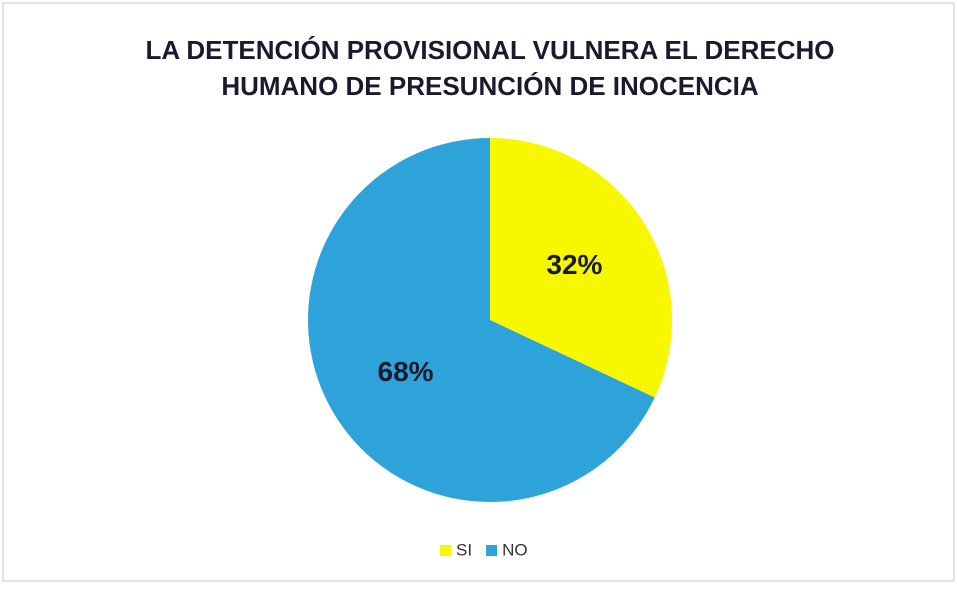  What do you see at coordinates (464, 549) in the screenshot?
I see `legend-label: SI` at bounding box center [464, 549].